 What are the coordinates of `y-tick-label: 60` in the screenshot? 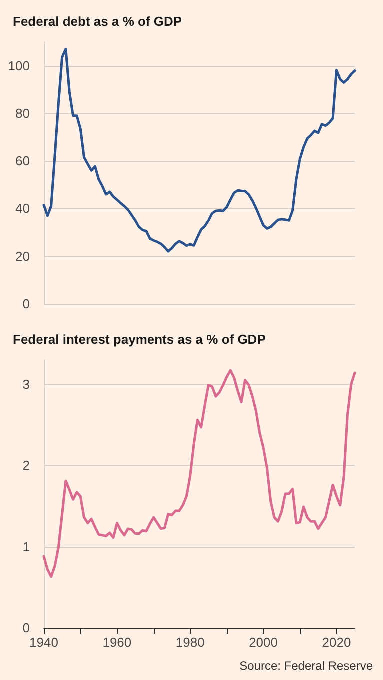 It's located at (23, 161).